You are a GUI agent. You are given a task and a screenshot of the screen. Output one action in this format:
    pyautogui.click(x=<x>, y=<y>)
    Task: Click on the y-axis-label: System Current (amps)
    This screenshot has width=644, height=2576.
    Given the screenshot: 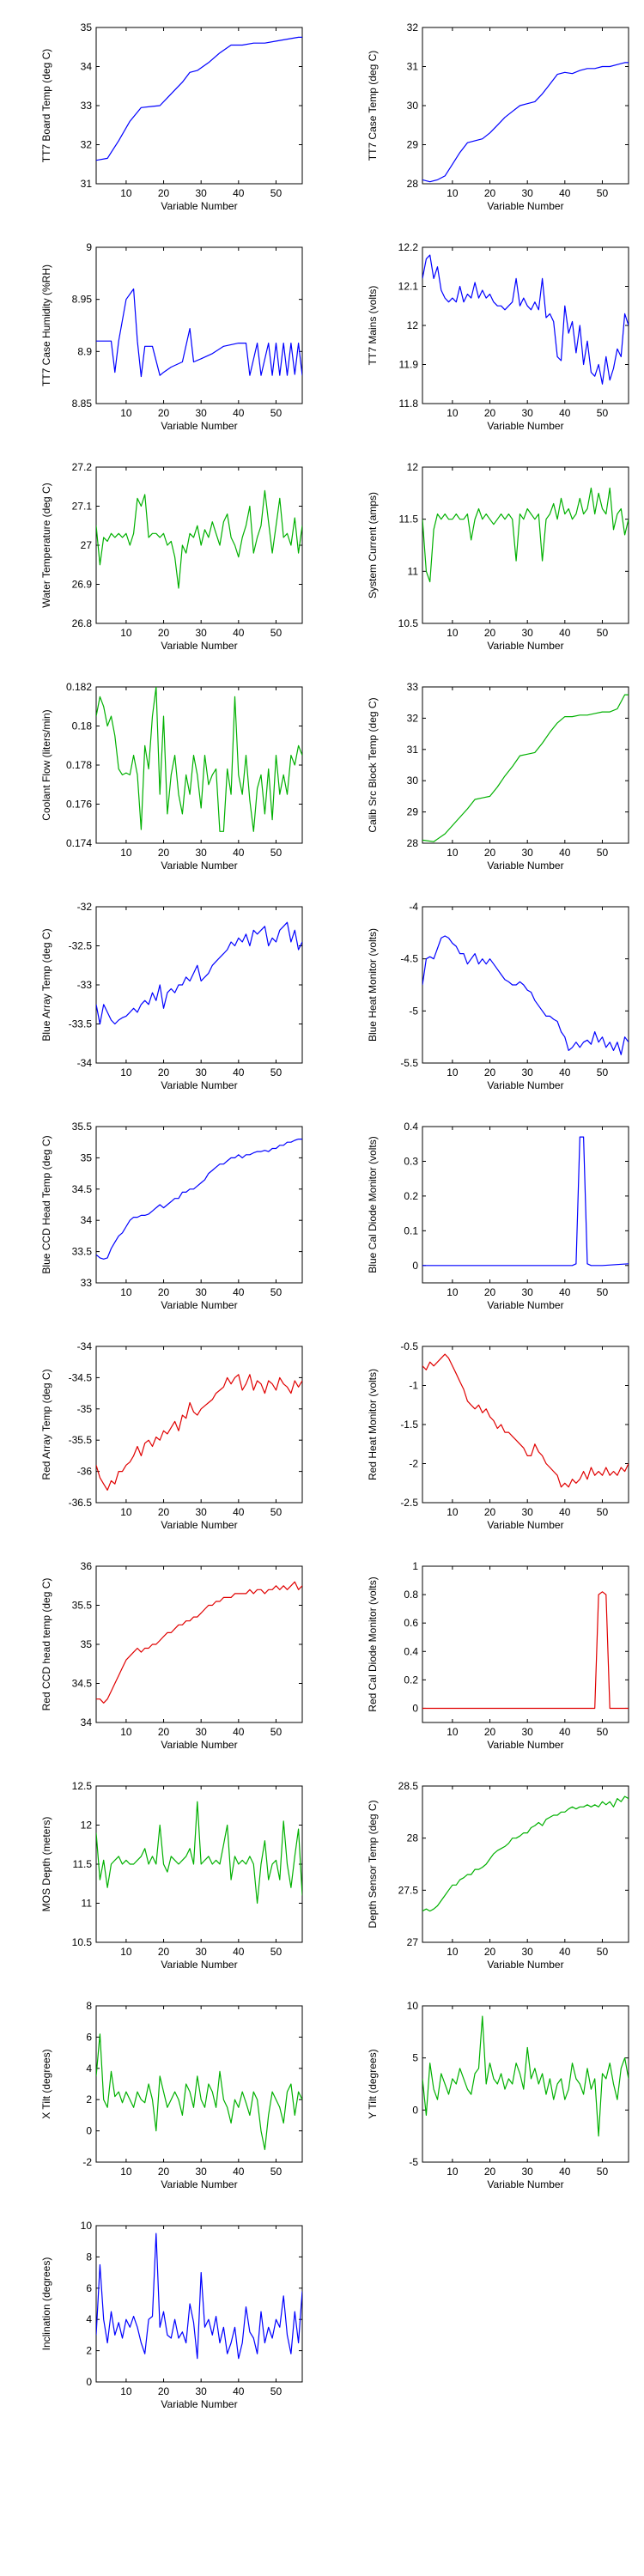 What is the action you would take?
    pyautogui.click(x=373, y=545)
    